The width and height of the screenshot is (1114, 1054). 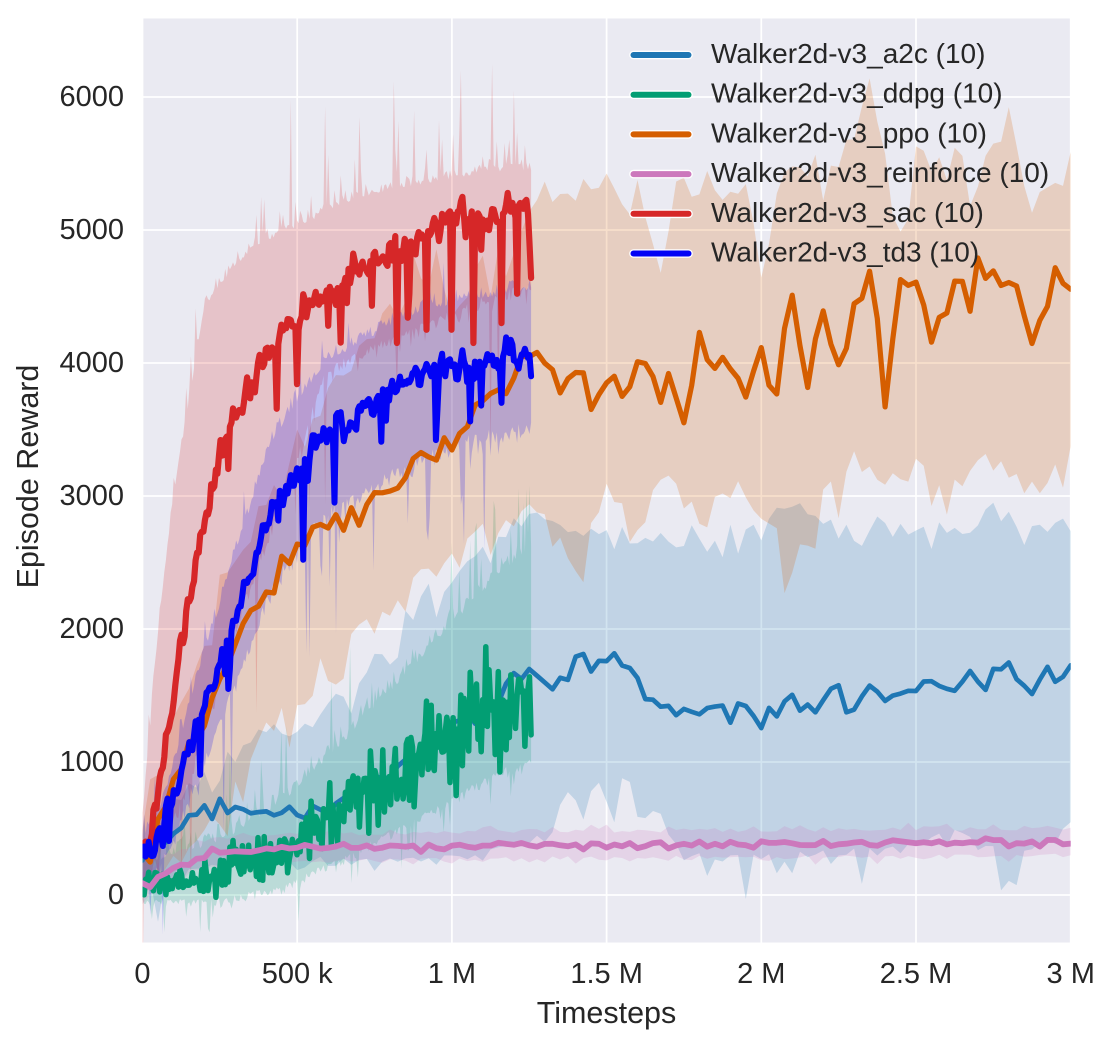 What do you see at coordinates (297, 974) in the screenshot?
I see `svg-text: 500 k` at bounding box center [297, 974].